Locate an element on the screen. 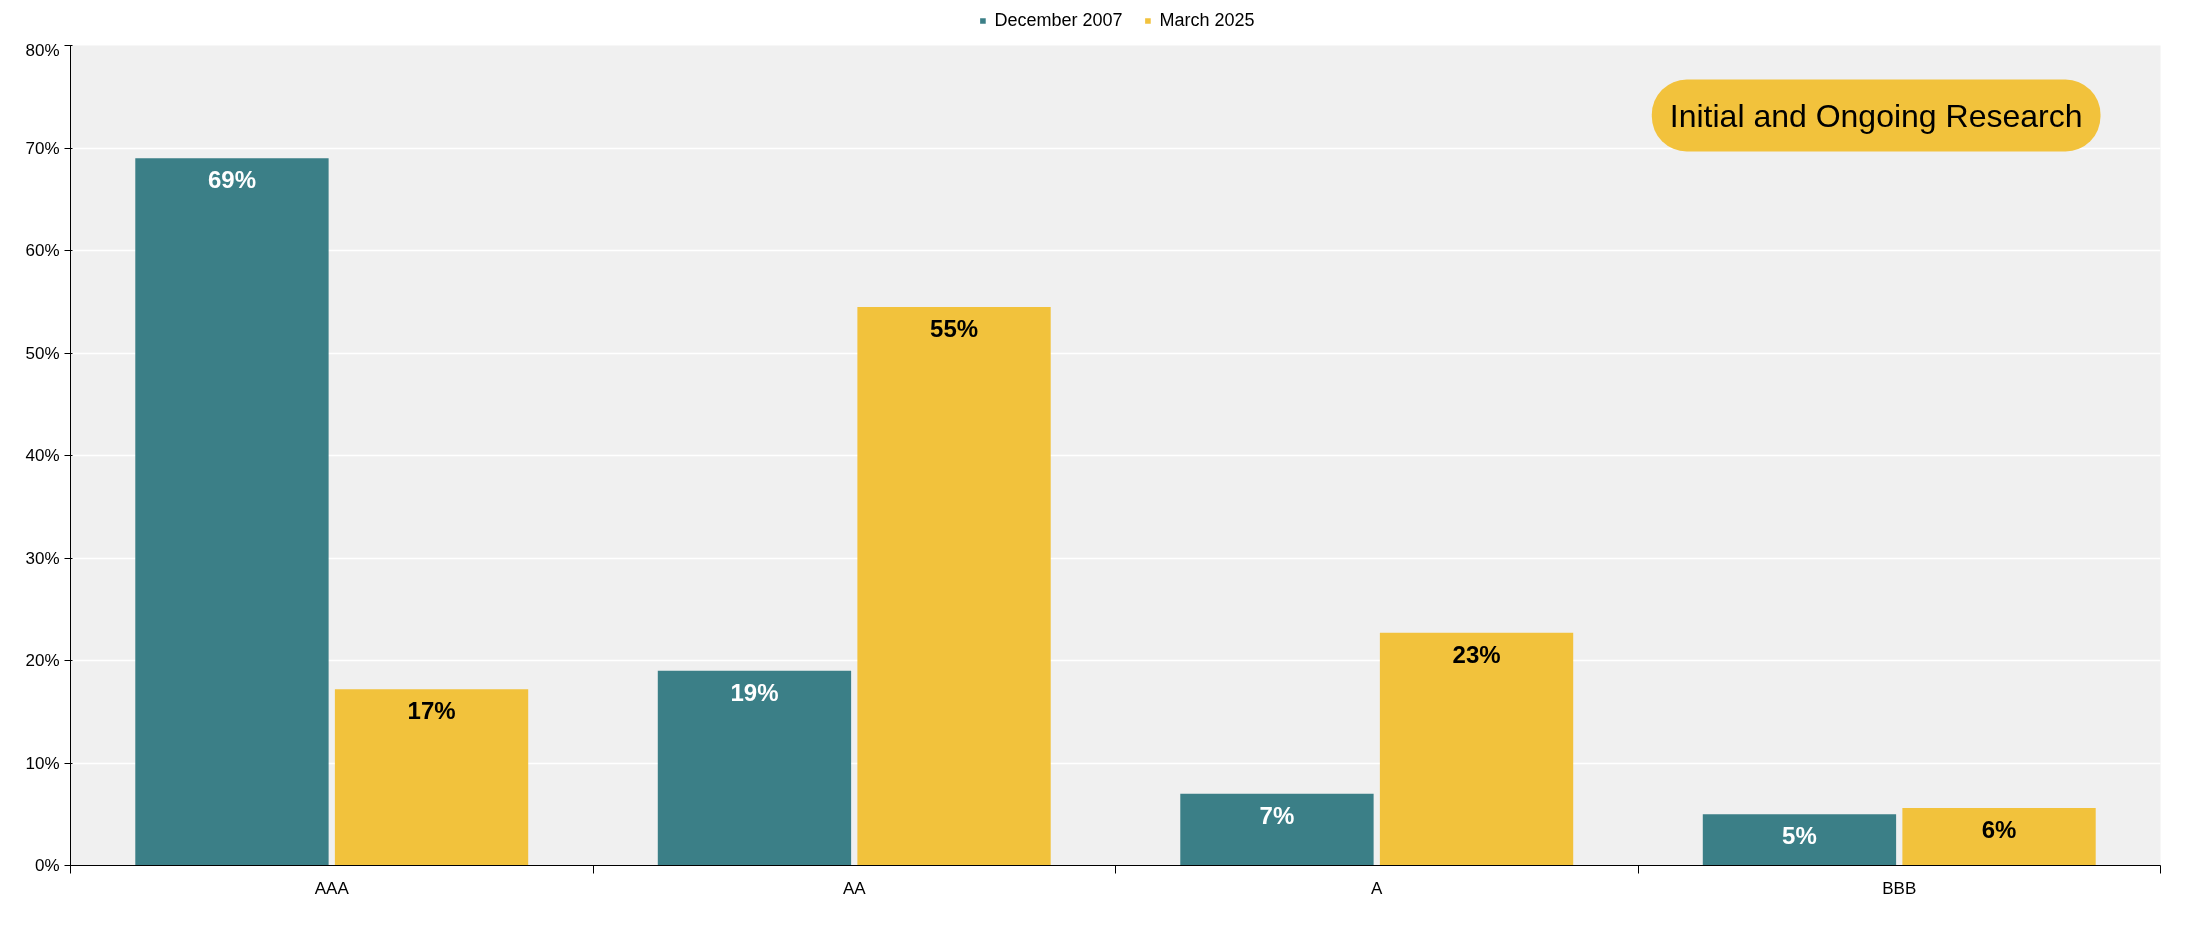 This screenshot has height=945, width=2205. y-tick-label: 40% is located at coordinates (42, 455).